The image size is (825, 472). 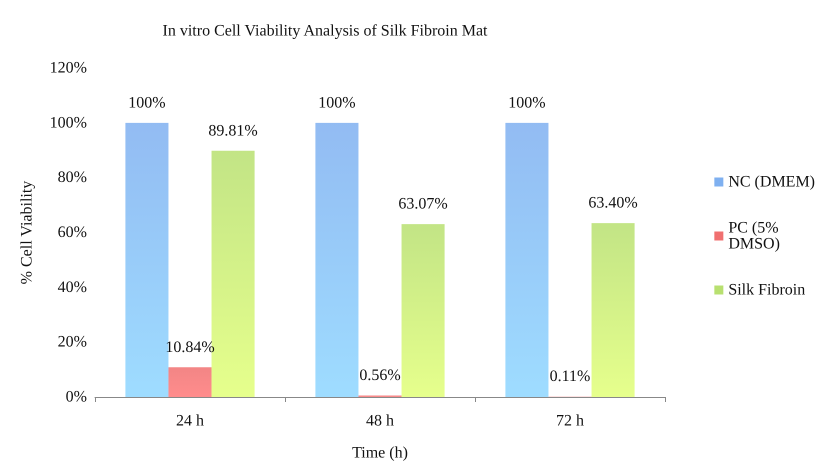 I want to click on data-label: 63.07%, so click(x=423, y=204).